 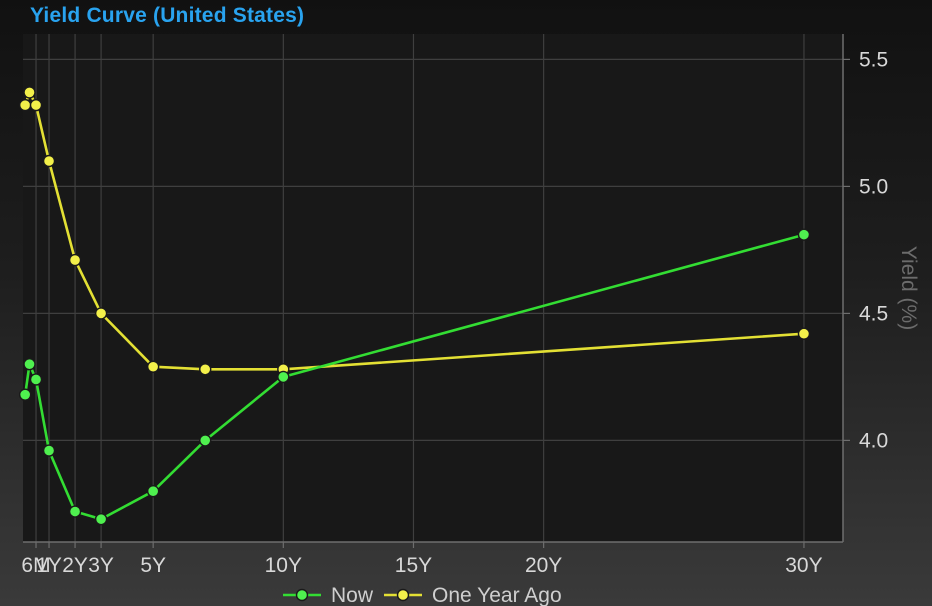 What do you see at coordinates (803, 565) in the screenshot?
I see `x-tick-label: 30Y` at bounding box center [803, 565].